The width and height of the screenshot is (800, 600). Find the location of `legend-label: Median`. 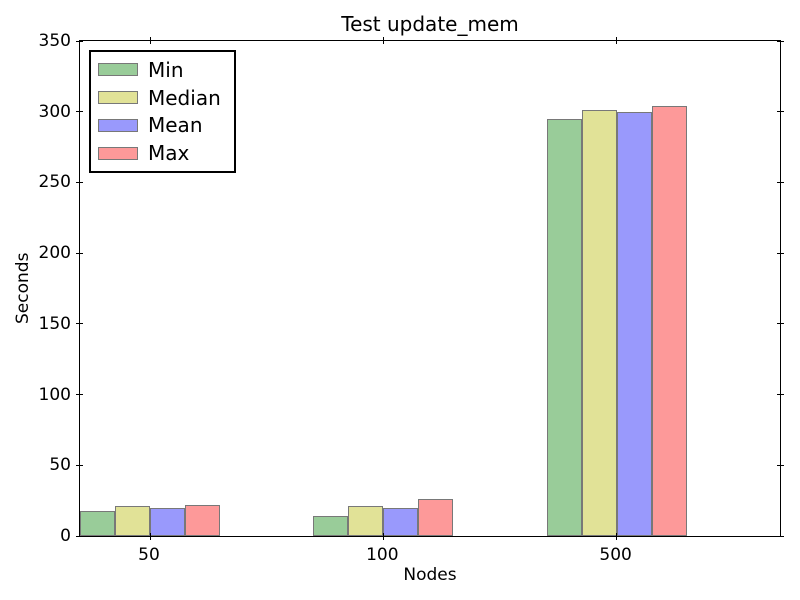

legend-label: Median is located at coordinates (184, 97).